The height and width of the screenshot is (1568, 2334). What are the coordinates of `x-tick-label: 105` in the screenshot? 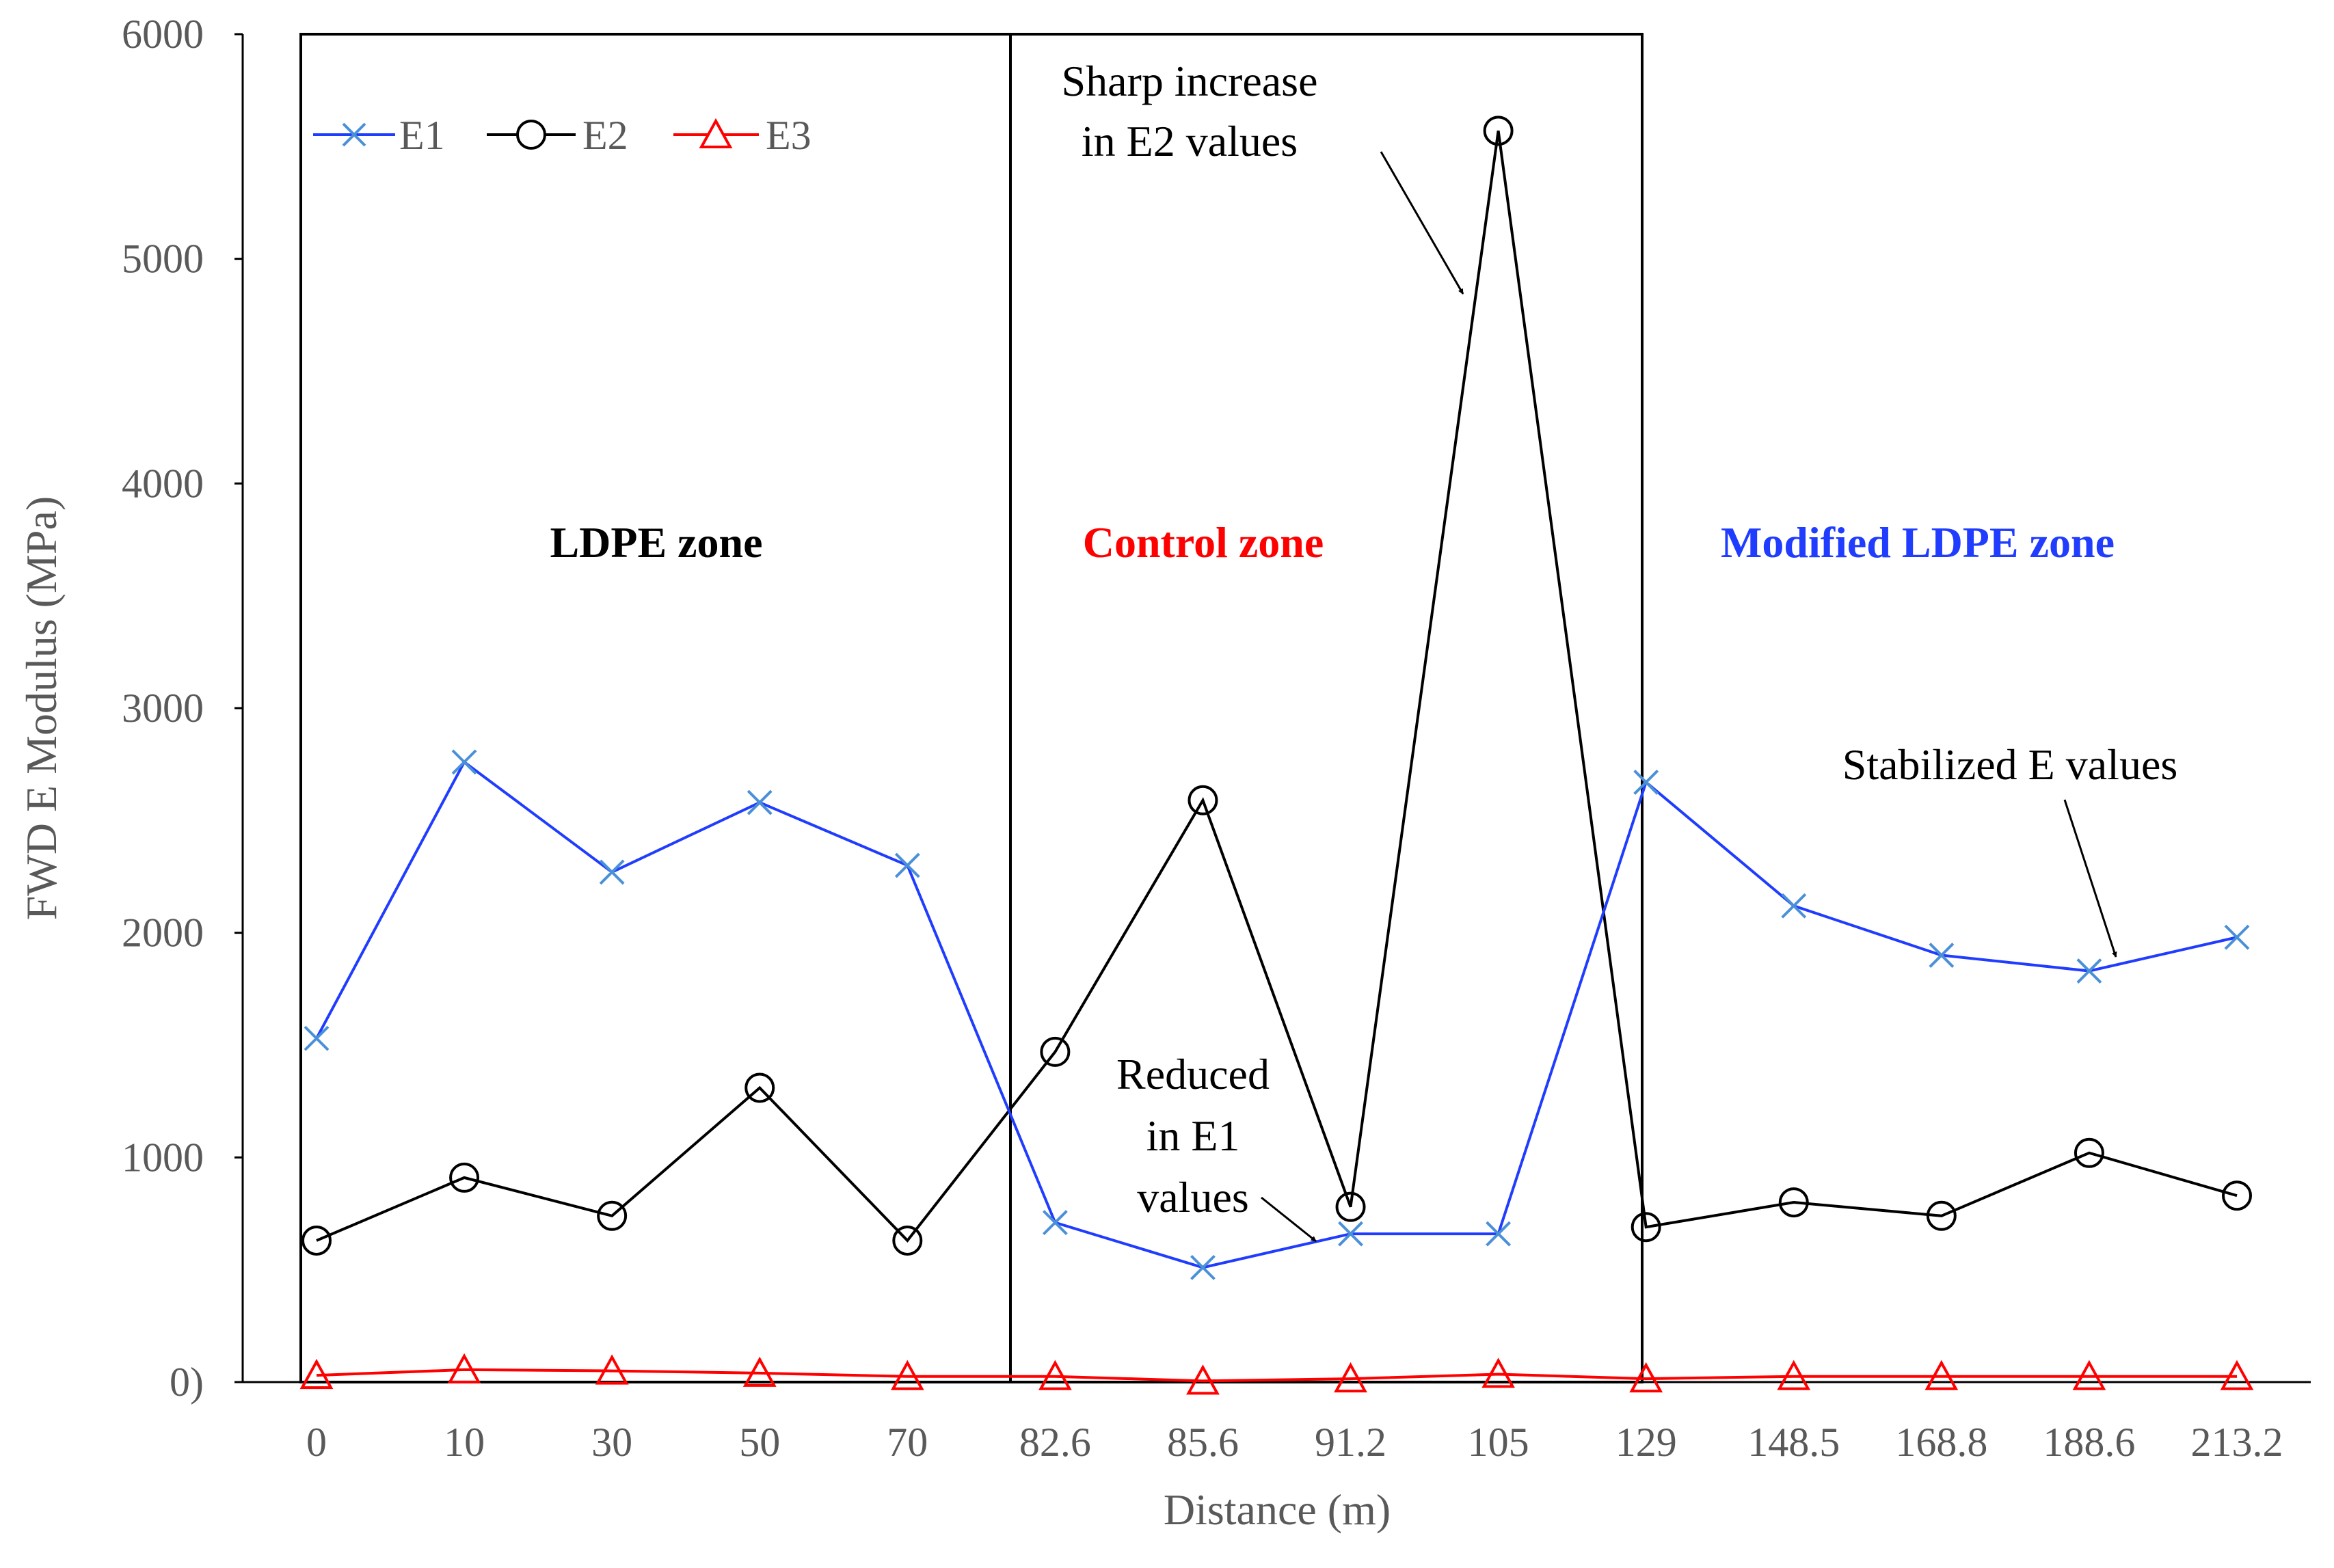 It's located at (1498, 1442).